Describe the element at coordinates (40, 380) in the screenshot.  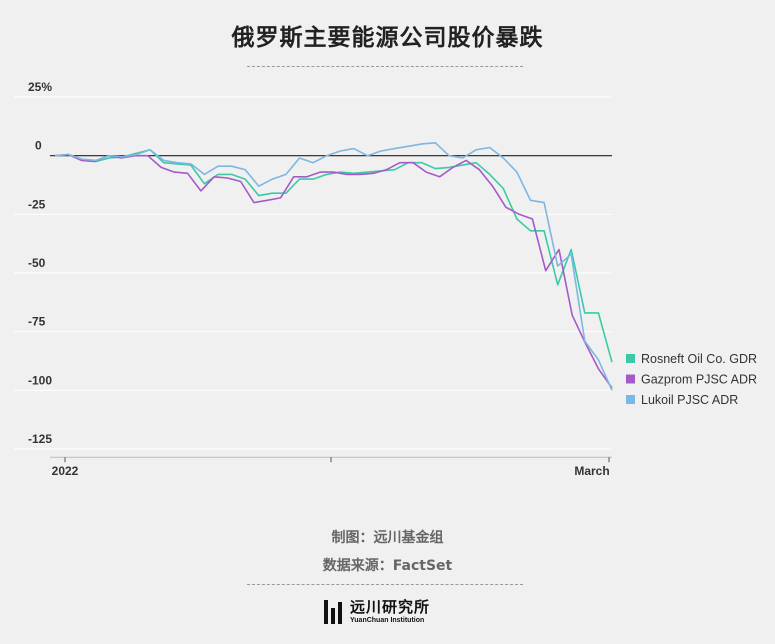
I see `y-tick-label-5: -100` at that location.